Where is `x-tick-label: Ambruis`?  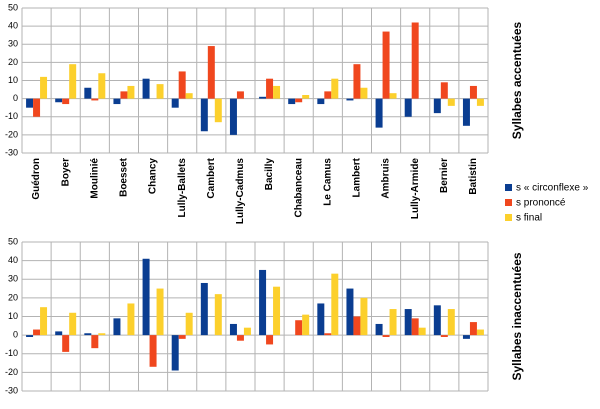
x-tick-label: Ambruis is located at coordinates (386, 178).